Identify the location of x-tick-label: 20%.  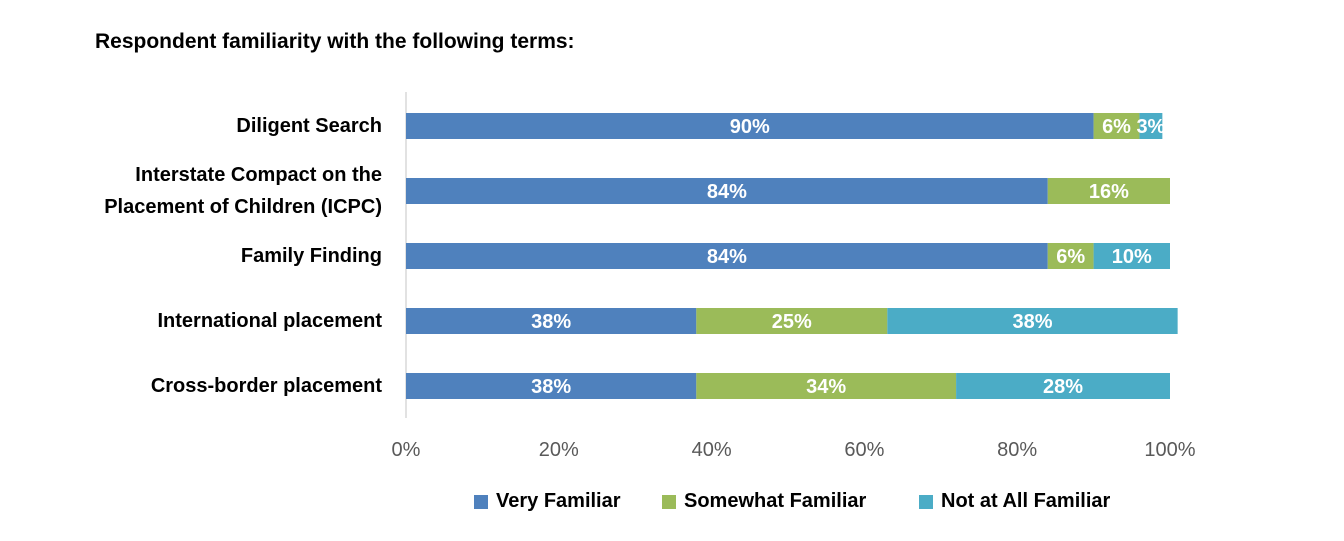
(559, 450).